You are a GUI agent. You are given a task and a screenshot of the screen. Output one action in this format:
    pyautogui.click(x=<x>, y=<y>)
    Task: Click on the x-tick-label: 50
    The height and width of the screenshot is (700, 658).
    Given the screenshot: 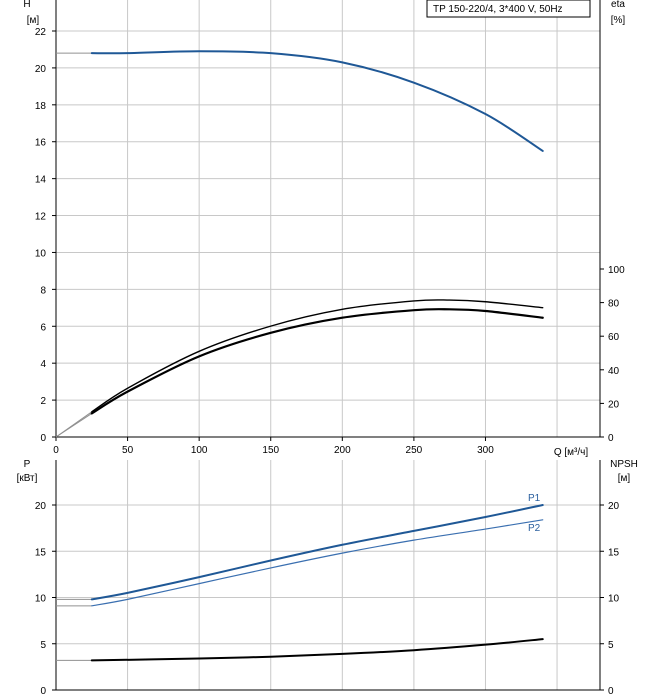 What is the action you would take?
    pyautogui.click(x=128, y=450)
    